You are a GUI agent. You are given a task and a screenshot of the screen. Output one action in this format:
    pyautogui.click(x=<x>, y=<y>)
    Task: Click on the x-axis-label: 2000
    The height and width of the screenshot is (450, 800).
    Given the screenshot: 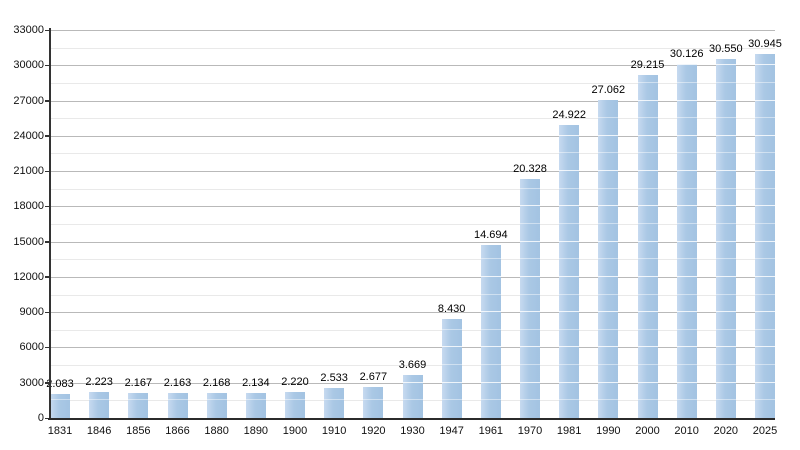 What is the action you would take?
    pyautogui.click(x=647, y=431)
    